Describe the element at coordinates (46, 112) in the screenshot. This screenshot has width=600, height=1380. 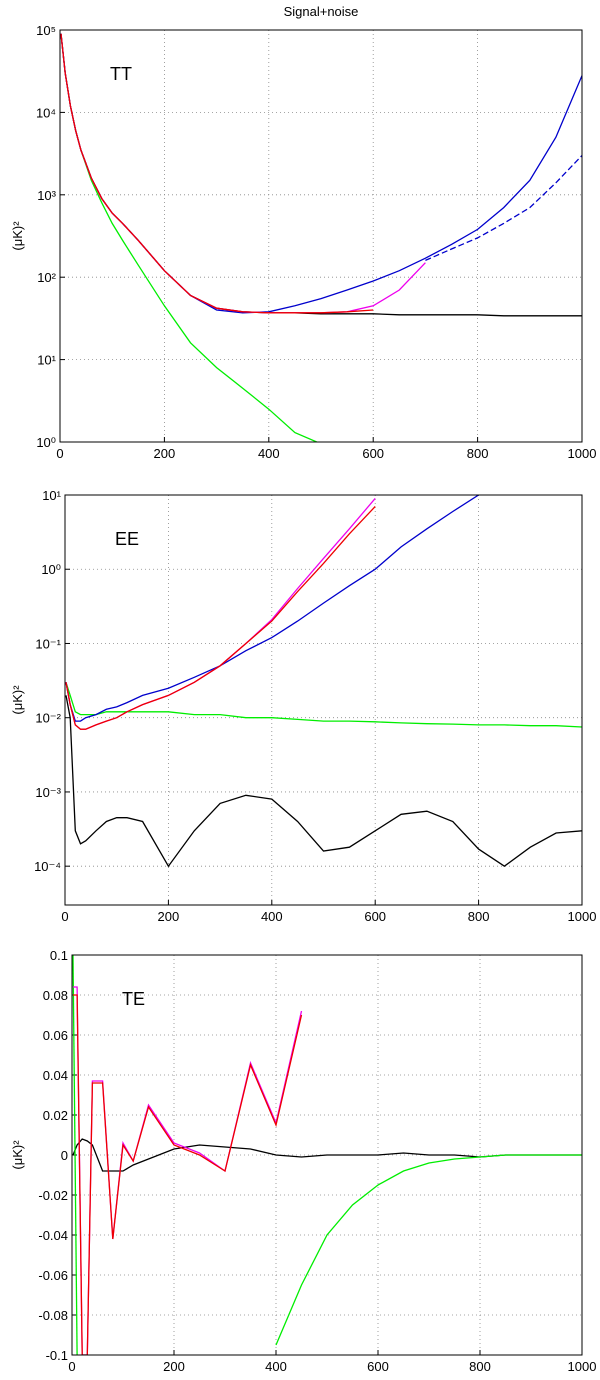
I see `y-tick-label: 10⁴` at that location.